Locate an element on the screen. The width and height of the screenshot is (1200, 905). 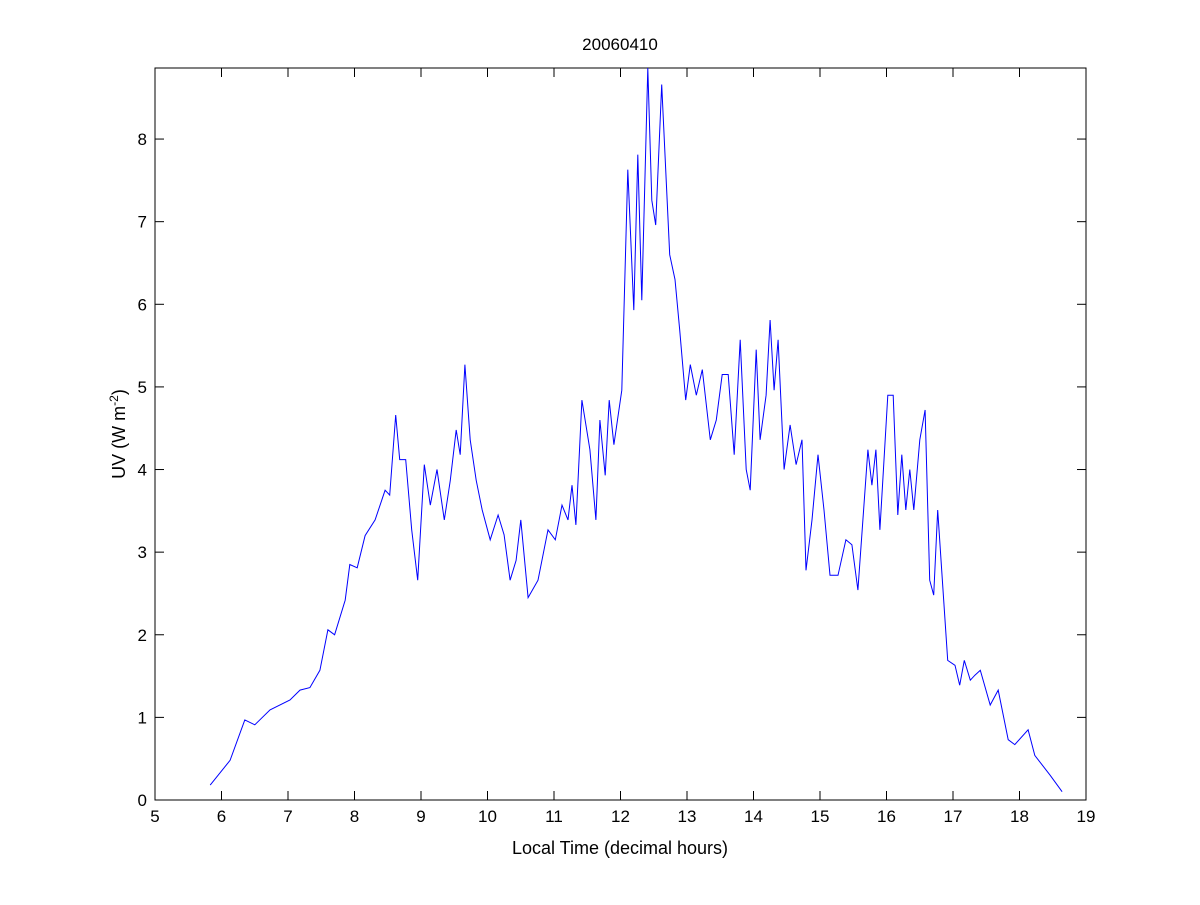
y-tick-label: 8 is located at coordinates (142, 139).